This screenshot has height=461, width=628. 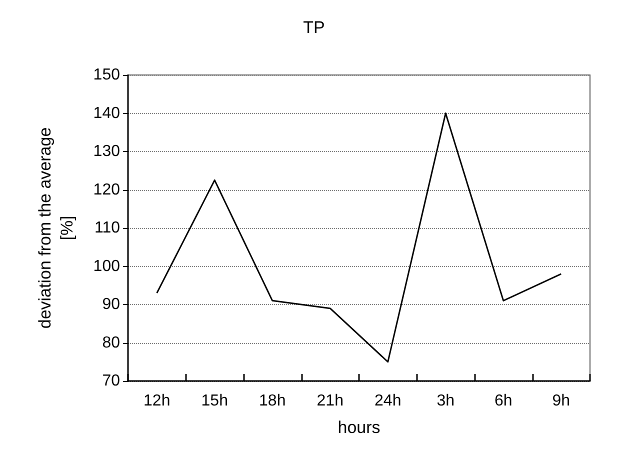 What do you see at coordinates (359, 427) in the screenshot?
I see `x-axis-title: hours` at bounding box center [359, 427].